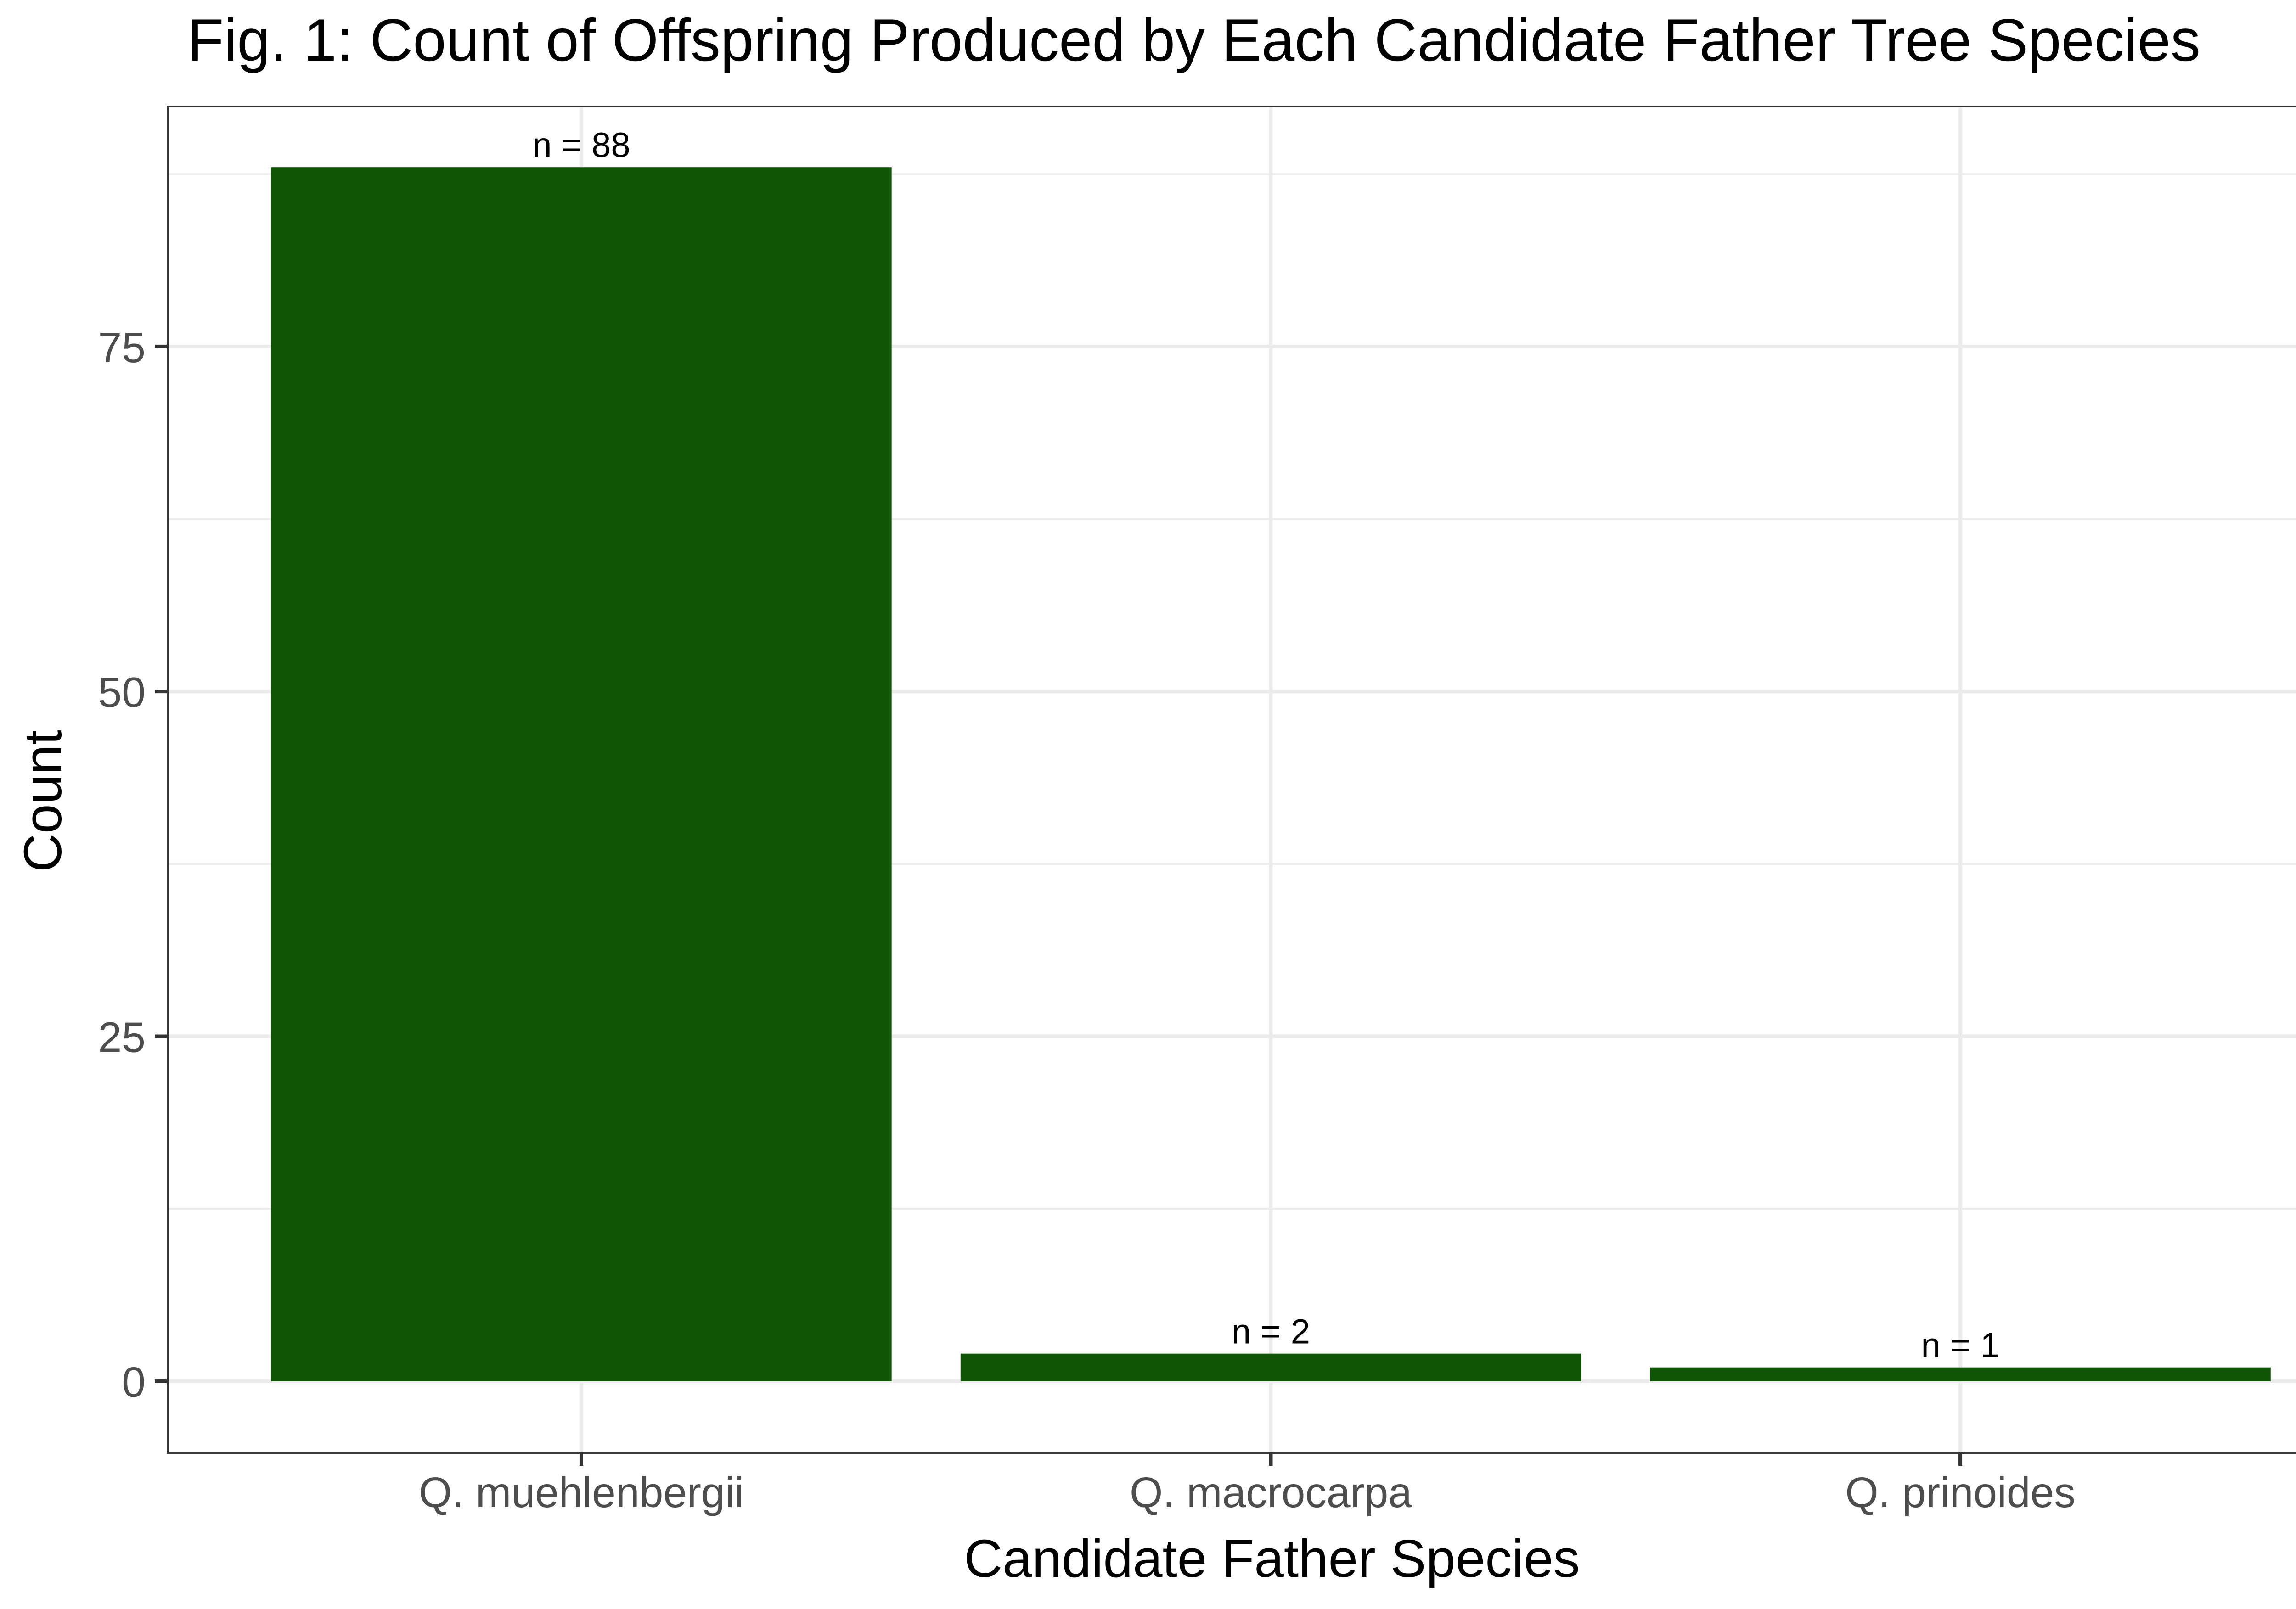  I want to click on y-axis-title: Count, so click(43, 801).